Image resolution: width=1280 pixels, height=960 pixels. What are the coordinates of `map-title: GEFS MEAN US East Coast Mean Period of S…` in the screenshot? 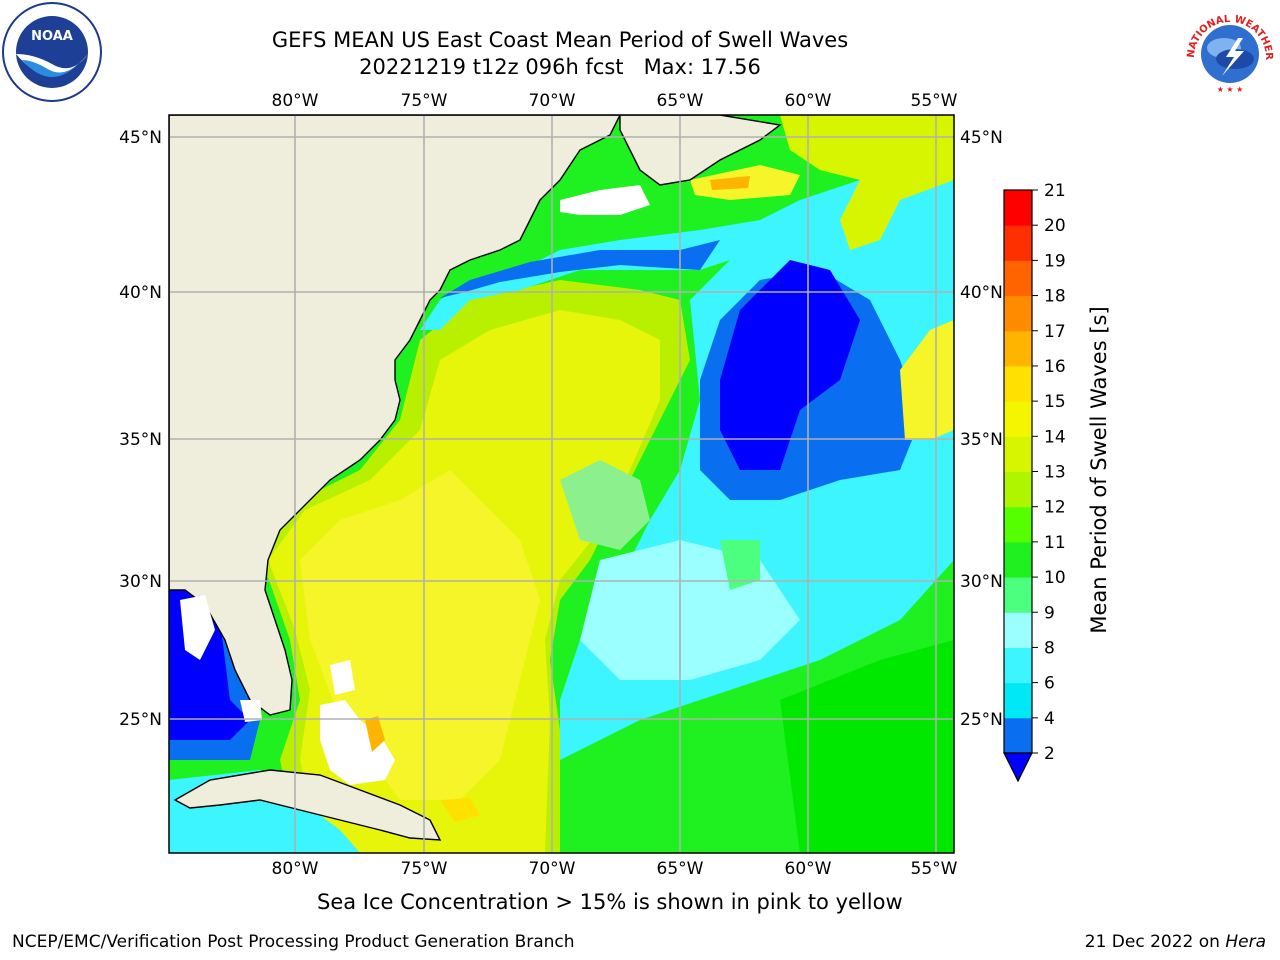 It's located at (560, 40).